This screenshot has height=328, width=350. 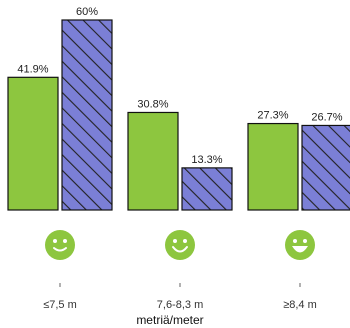 I want to click on data-label-2-2: 13.3%, so click(x=206, y=160).